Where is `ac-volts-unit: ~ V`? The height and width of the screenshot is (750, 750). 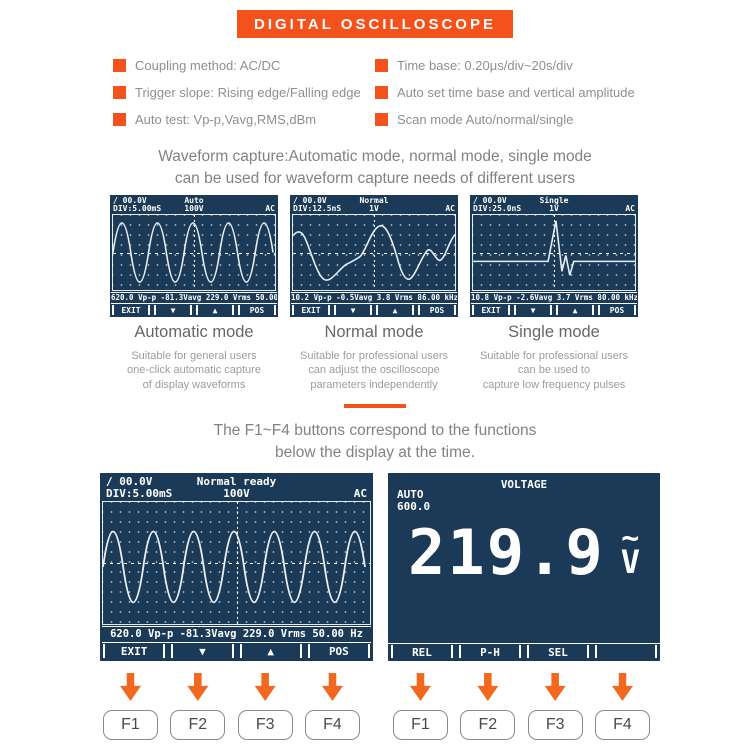
ac-volts-unit: ~ V is located at coordinates (630, 552).